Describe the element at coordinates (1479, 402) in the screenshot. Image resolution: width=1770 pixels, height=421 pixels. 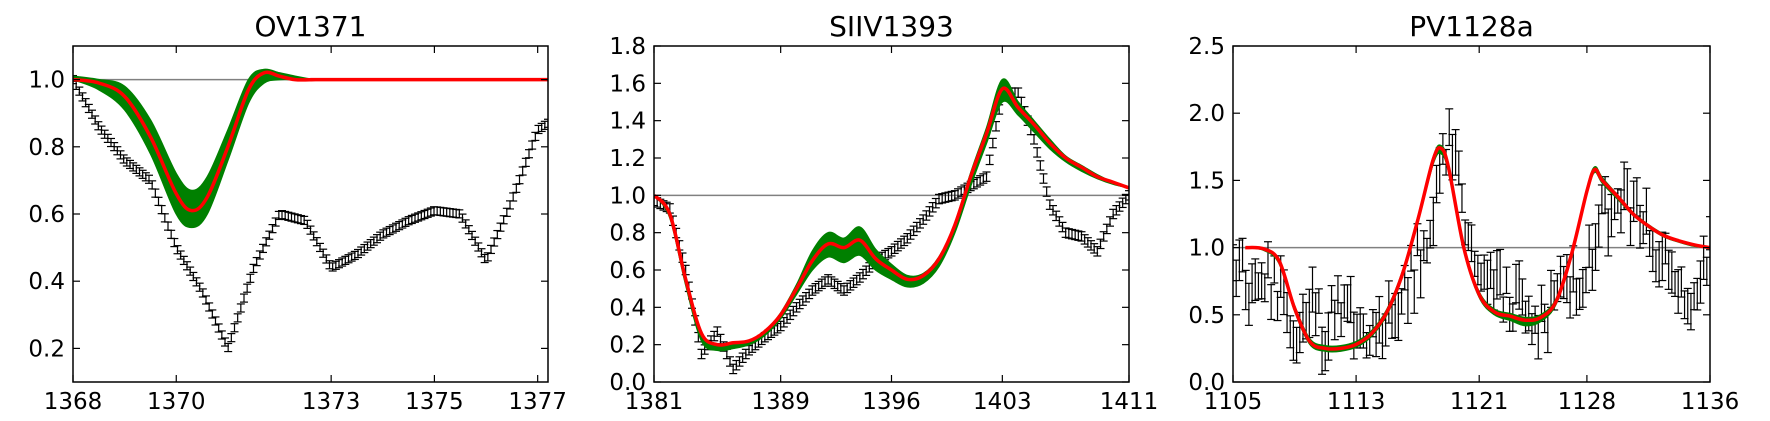
I see `x-tick-label: 1121` at that location.